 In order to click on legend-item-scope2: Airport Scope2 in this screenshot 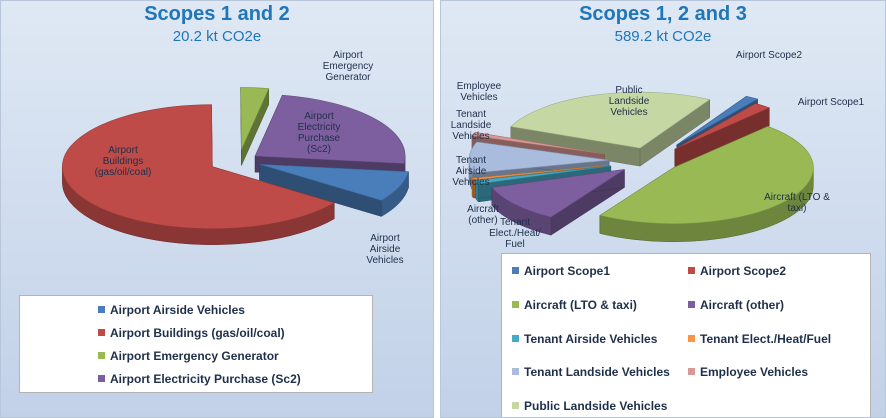, I will do `click(737, 271)`.